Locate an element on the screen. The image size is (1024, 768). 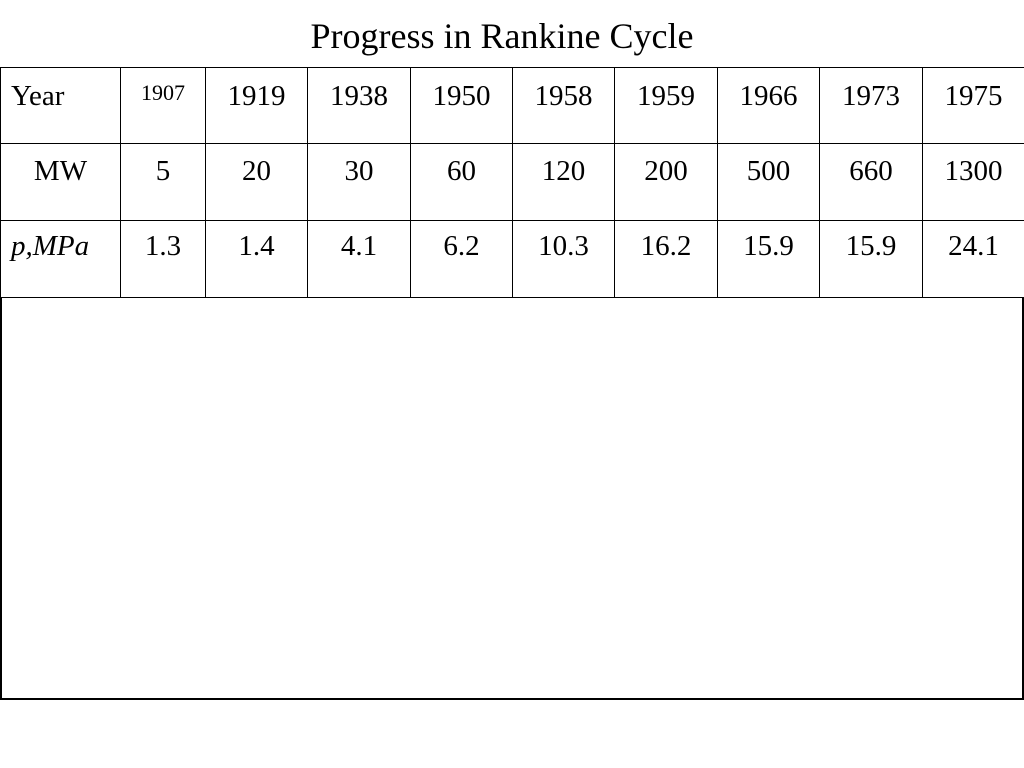
table-cell: 1919 is located at coordinates (256, 105).